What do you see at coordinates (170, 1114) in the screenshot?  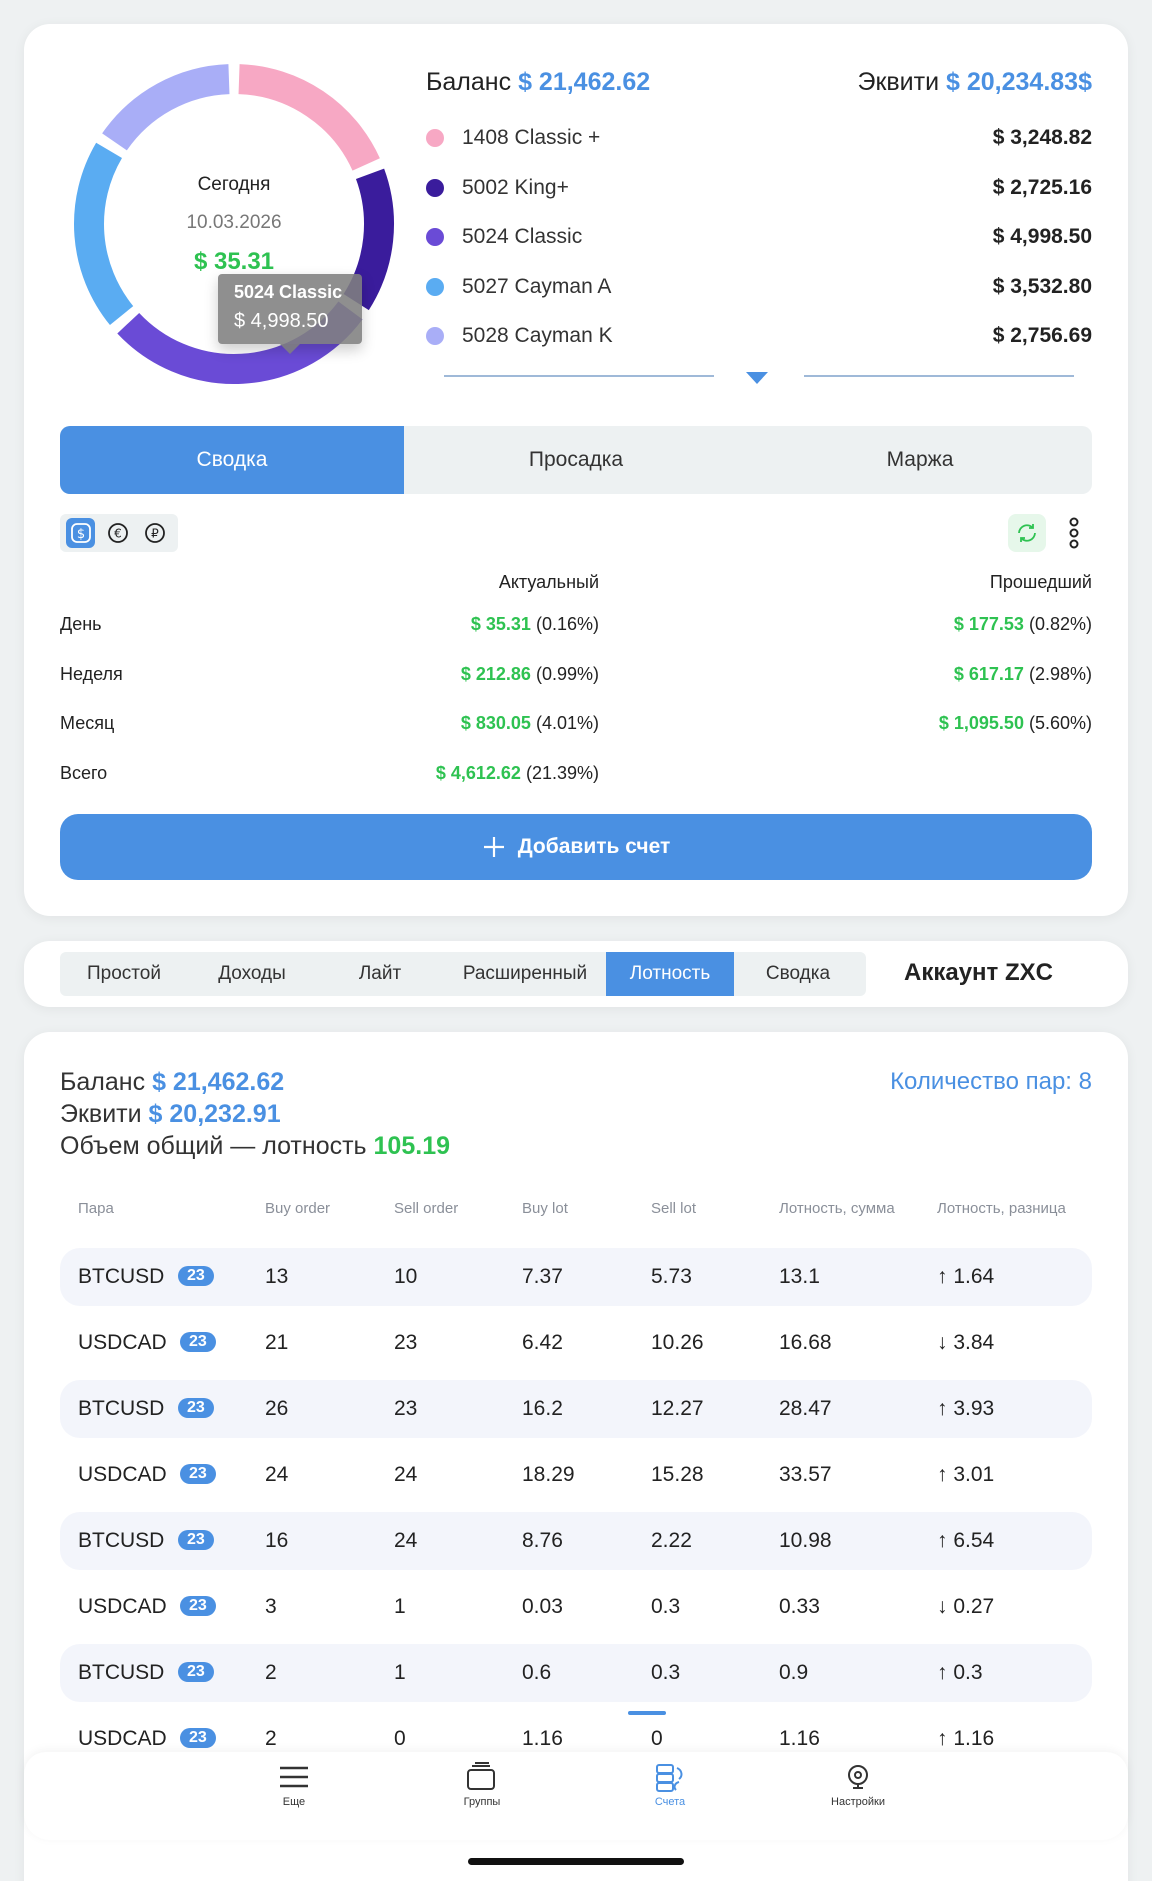 I see `lots-equity: Эквити $ 20,232.91` at bounding box center [170, 1114].